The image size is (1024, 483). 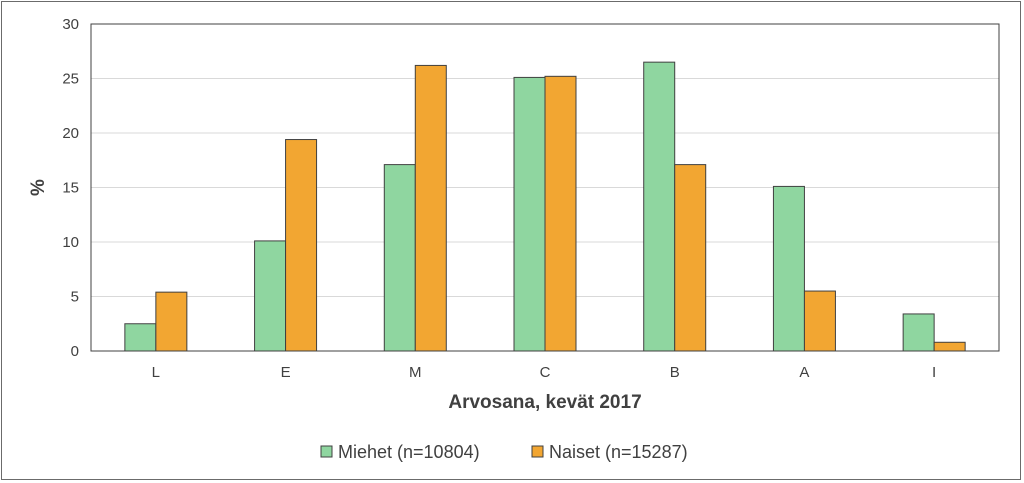 I want to click on x-tick-label: C, so click(x=545, y=372).